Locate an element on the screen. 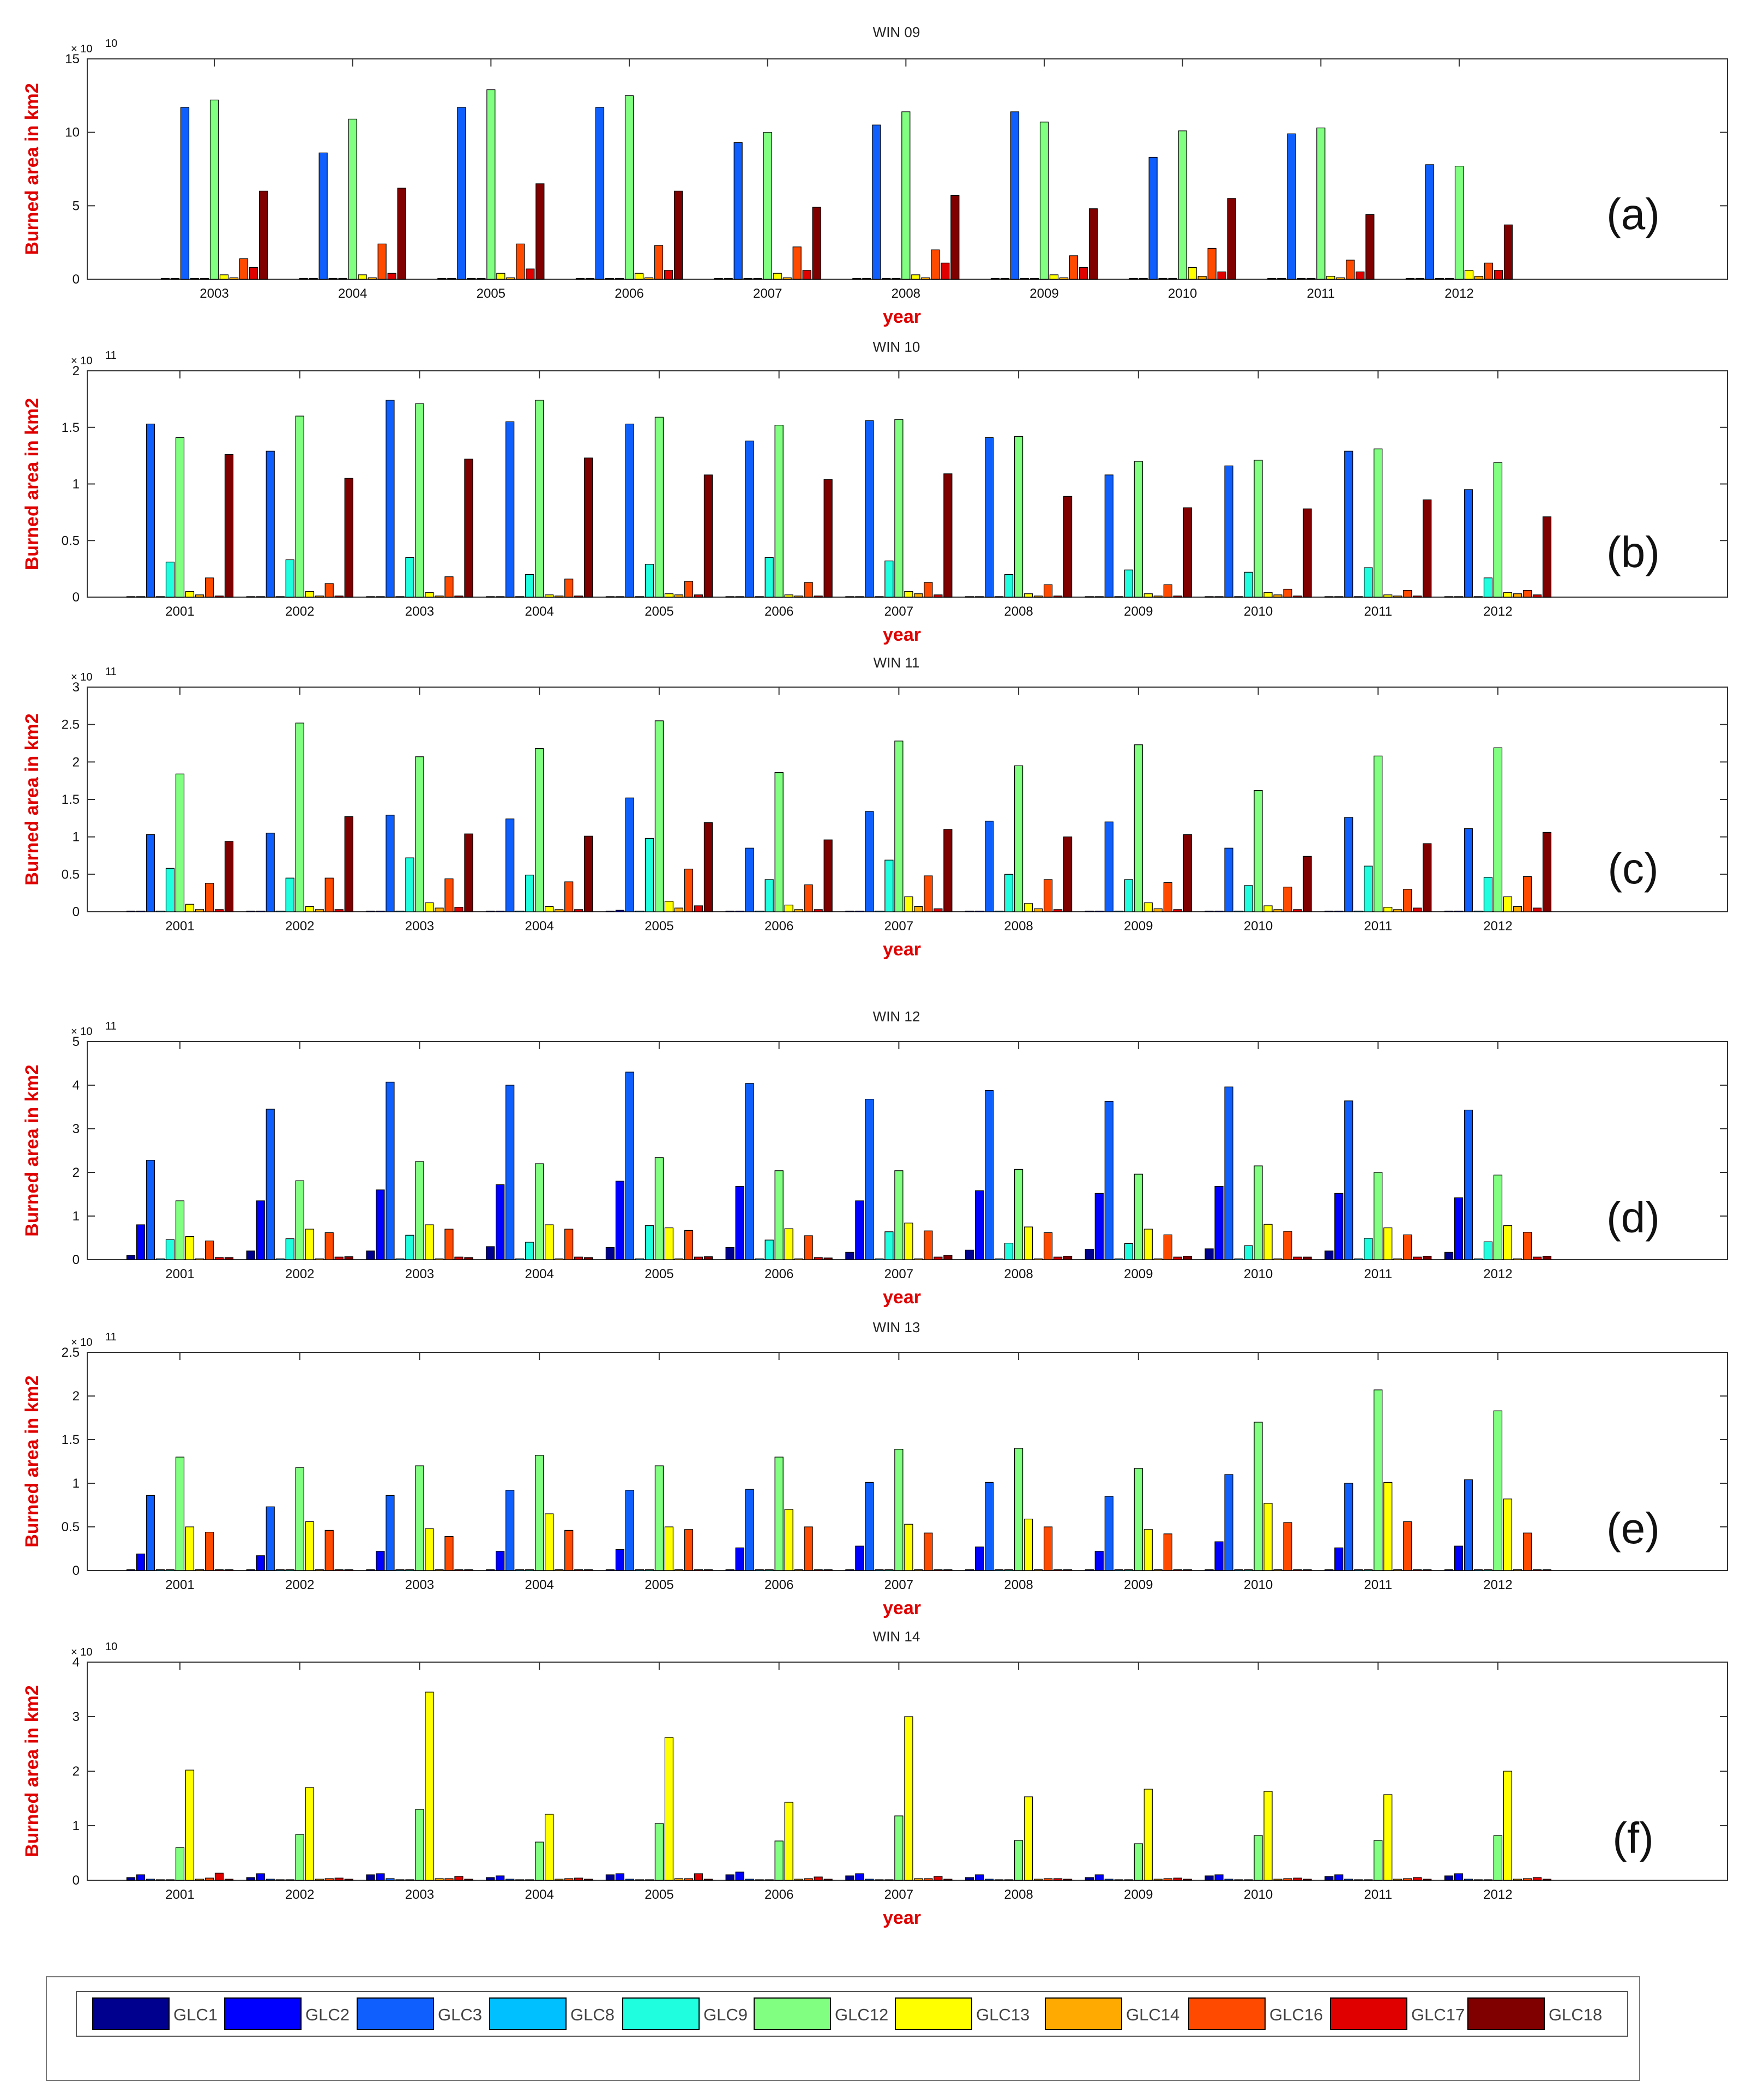 This screenshot has height=2100, width=1752. panel-label: (b) is located at coordinates (1633, 552).